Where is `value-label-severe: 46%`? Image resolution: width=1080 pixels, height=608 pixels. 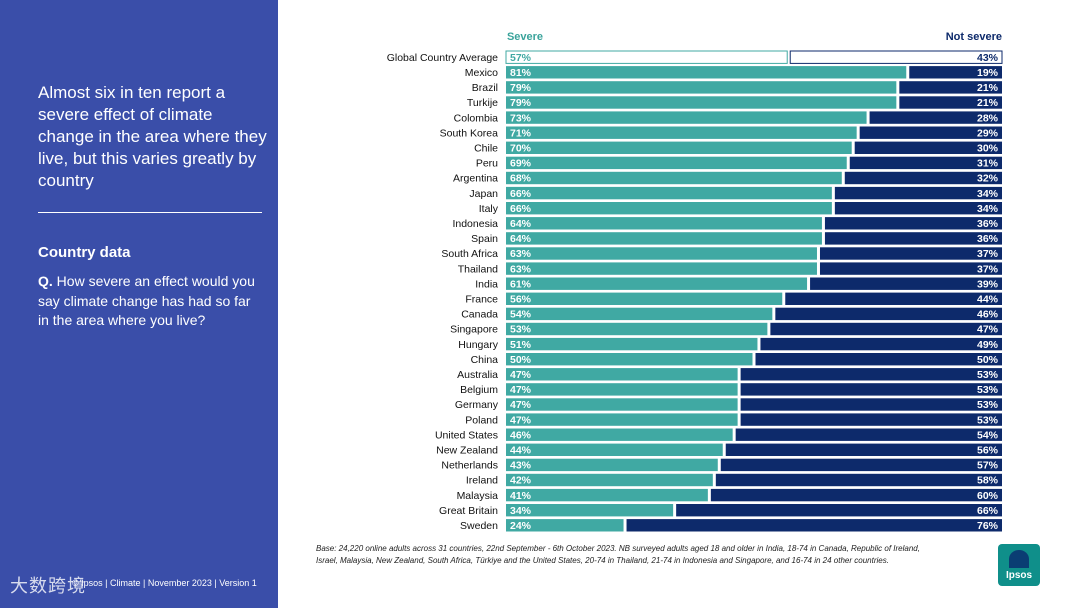 value-label-severe: 46% is located at coordinates (521, 435).